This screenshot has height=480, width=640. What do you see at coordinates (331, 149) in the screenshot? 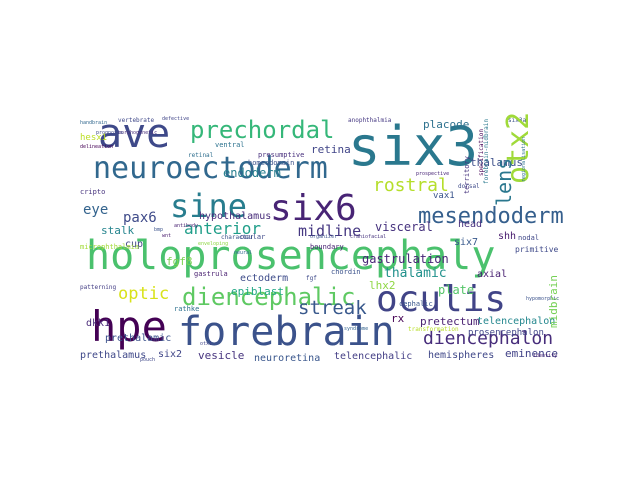
I see `cloud-word: retina` at bounding box center [331, 149].